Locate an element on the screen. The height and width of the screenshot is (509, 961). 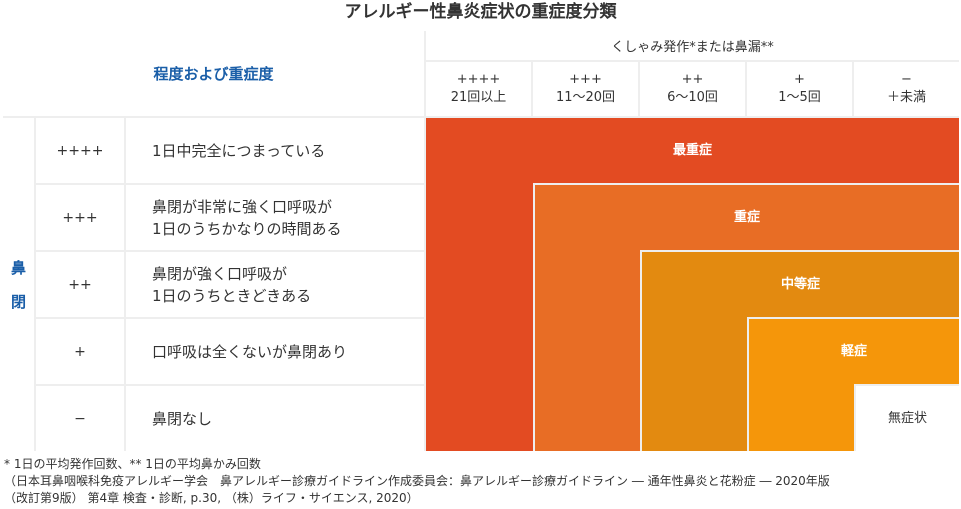
column-range: ＋未満 is located at coordinates (906, 97).